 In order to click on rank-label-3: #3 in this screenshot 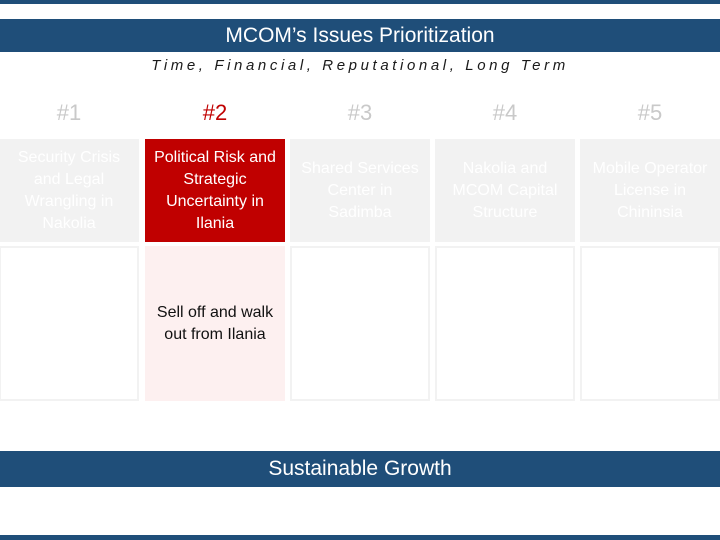, I will do `click(360, 112)`.